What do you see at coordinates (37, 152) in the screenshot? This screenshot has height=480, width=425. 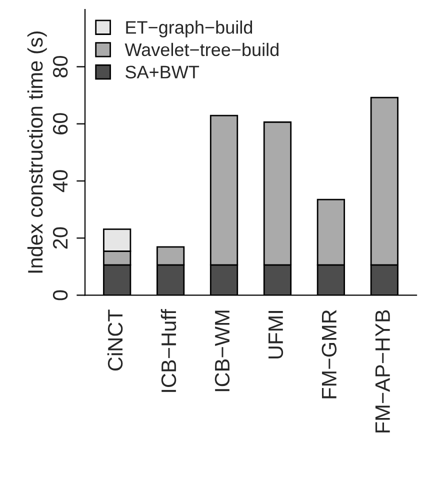 I see `y-axis-title: Index construction time (s)` at bounding box center [37, 152].